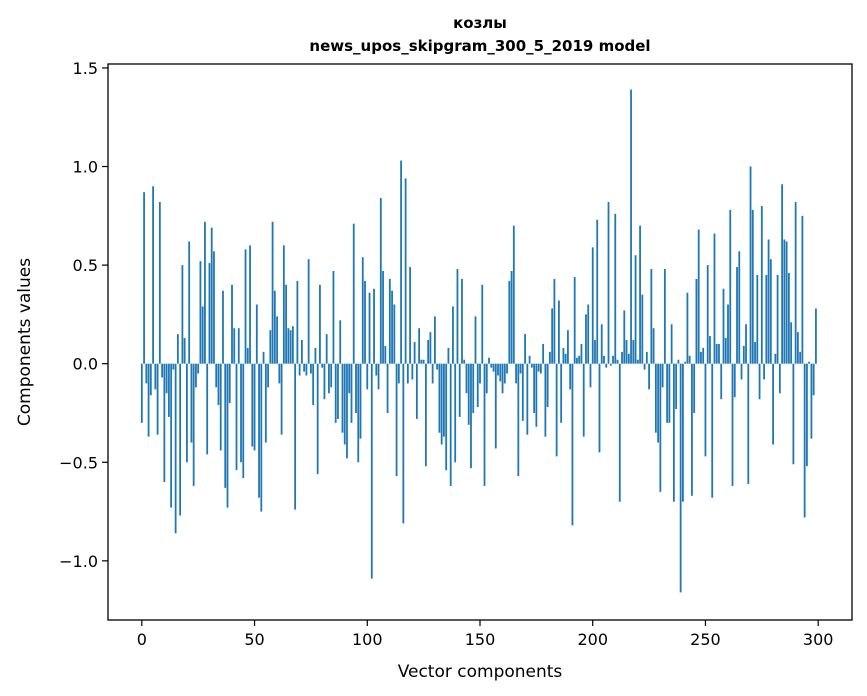  I want to click on x-tick-label: 250, so click(705, 639).